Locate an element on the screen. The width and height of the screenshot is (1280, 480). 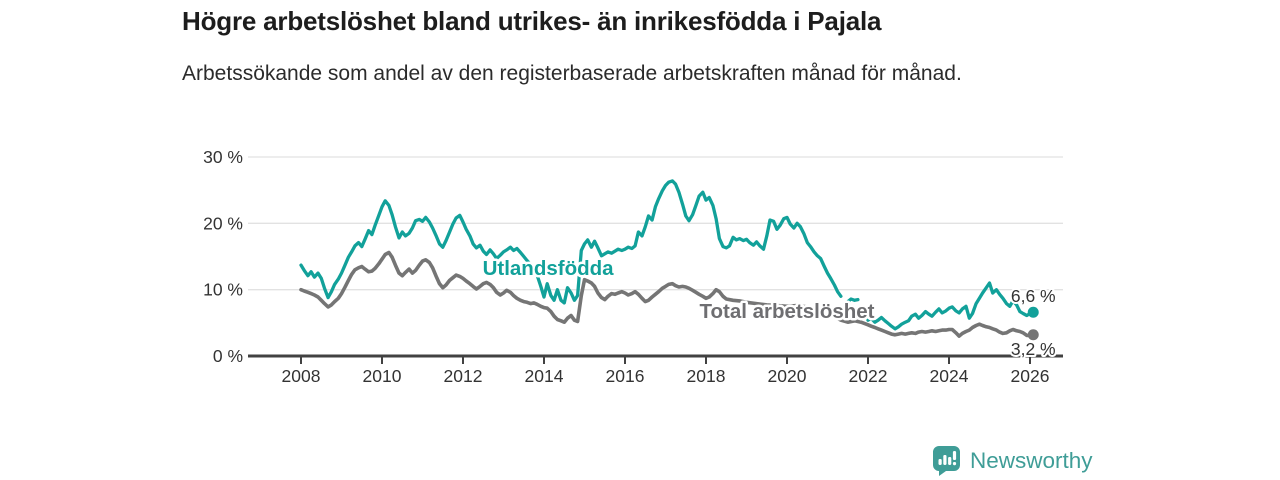
x-tick-label: 2018 is located at coordinates (706, 376).